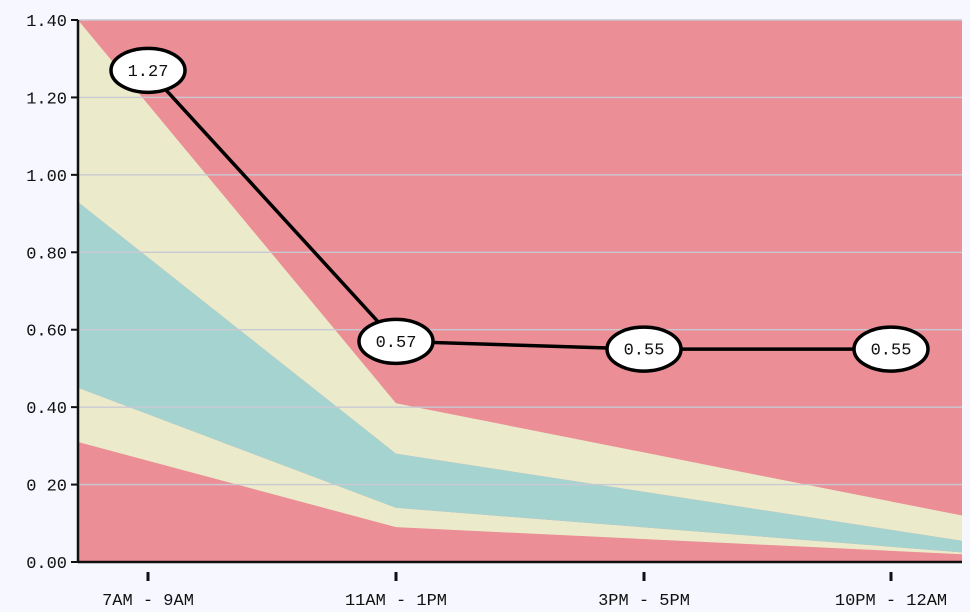  What do you see at coordinates (46, 487) in the screenshot?
I see `y-tick-label: 0 20` at bounding box center [46, 487].